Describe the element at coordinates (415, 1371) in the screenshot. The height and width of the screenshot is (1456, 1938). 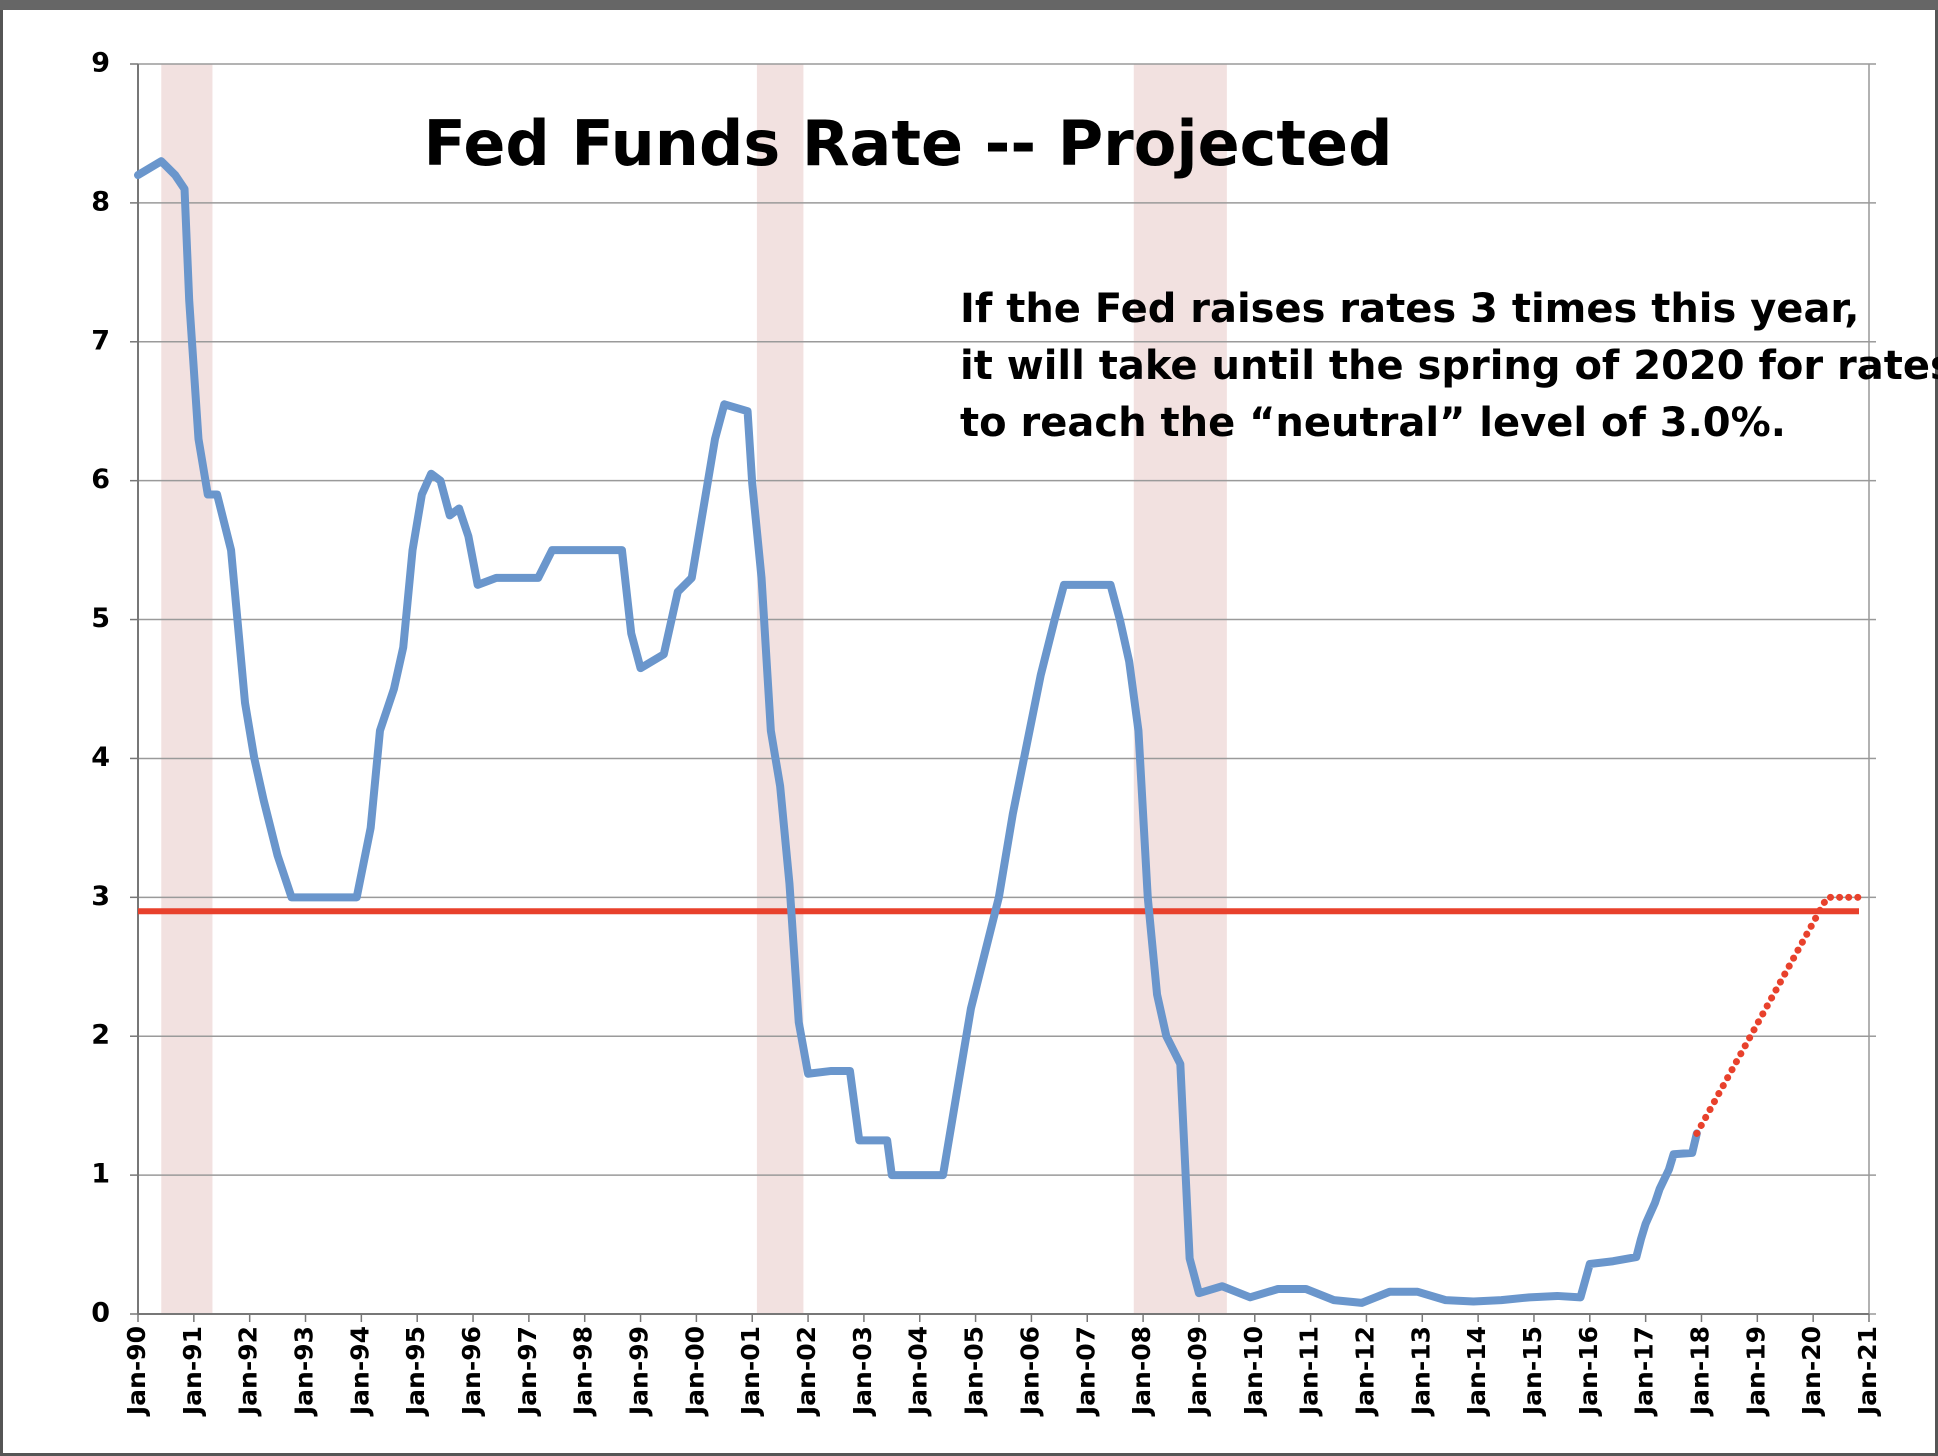
I see `x-tick-label: Jan-95` at that location.